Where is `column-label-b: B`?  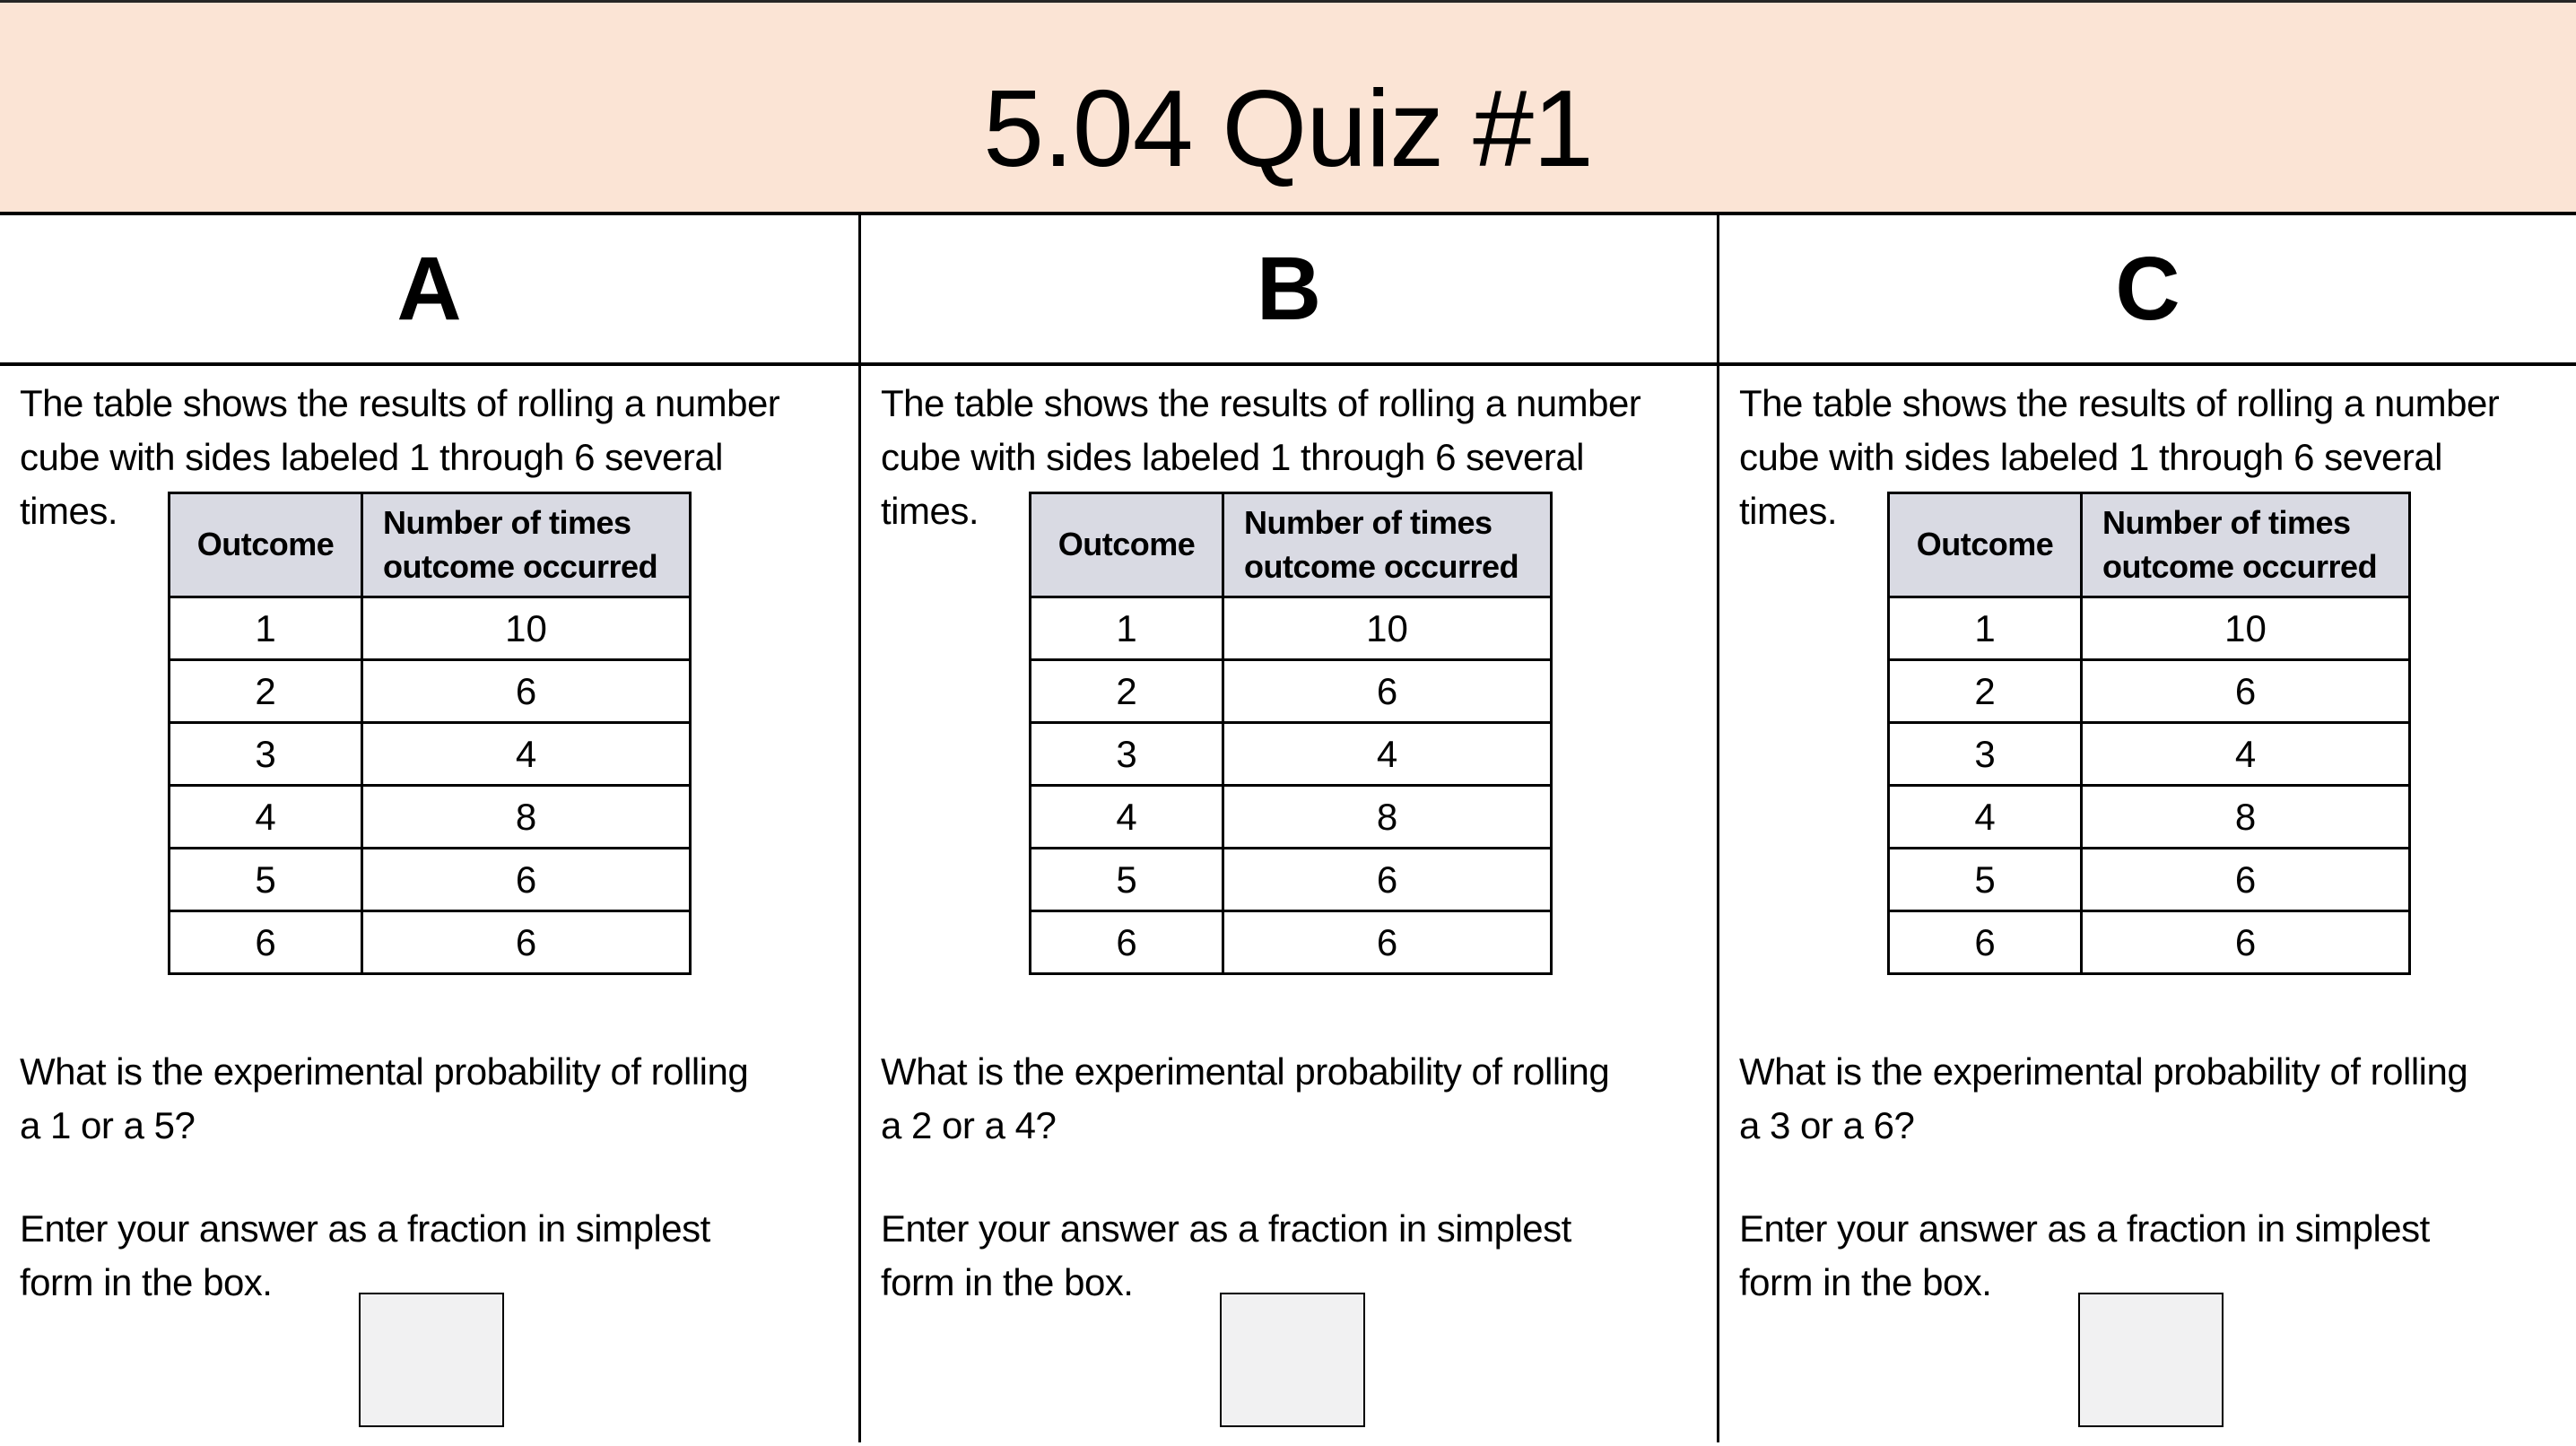 column-label-b: B is located at coordinates (1287, 288).